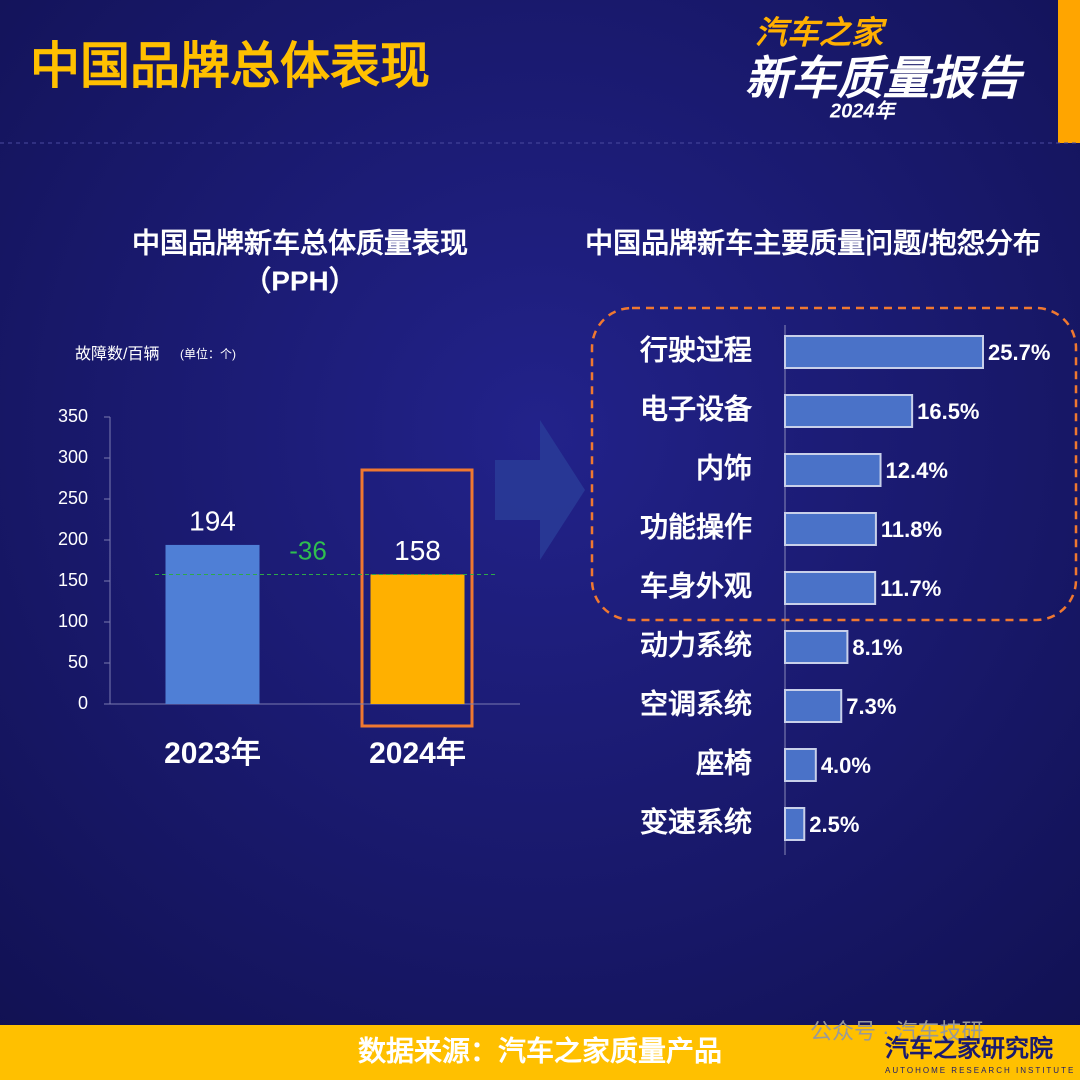 The height and width of the screenshot is (1080, 1080). Describe the element at coordinates (821, 32) in the screenshot. I see `logo-brand: 汽车之家` at that location.